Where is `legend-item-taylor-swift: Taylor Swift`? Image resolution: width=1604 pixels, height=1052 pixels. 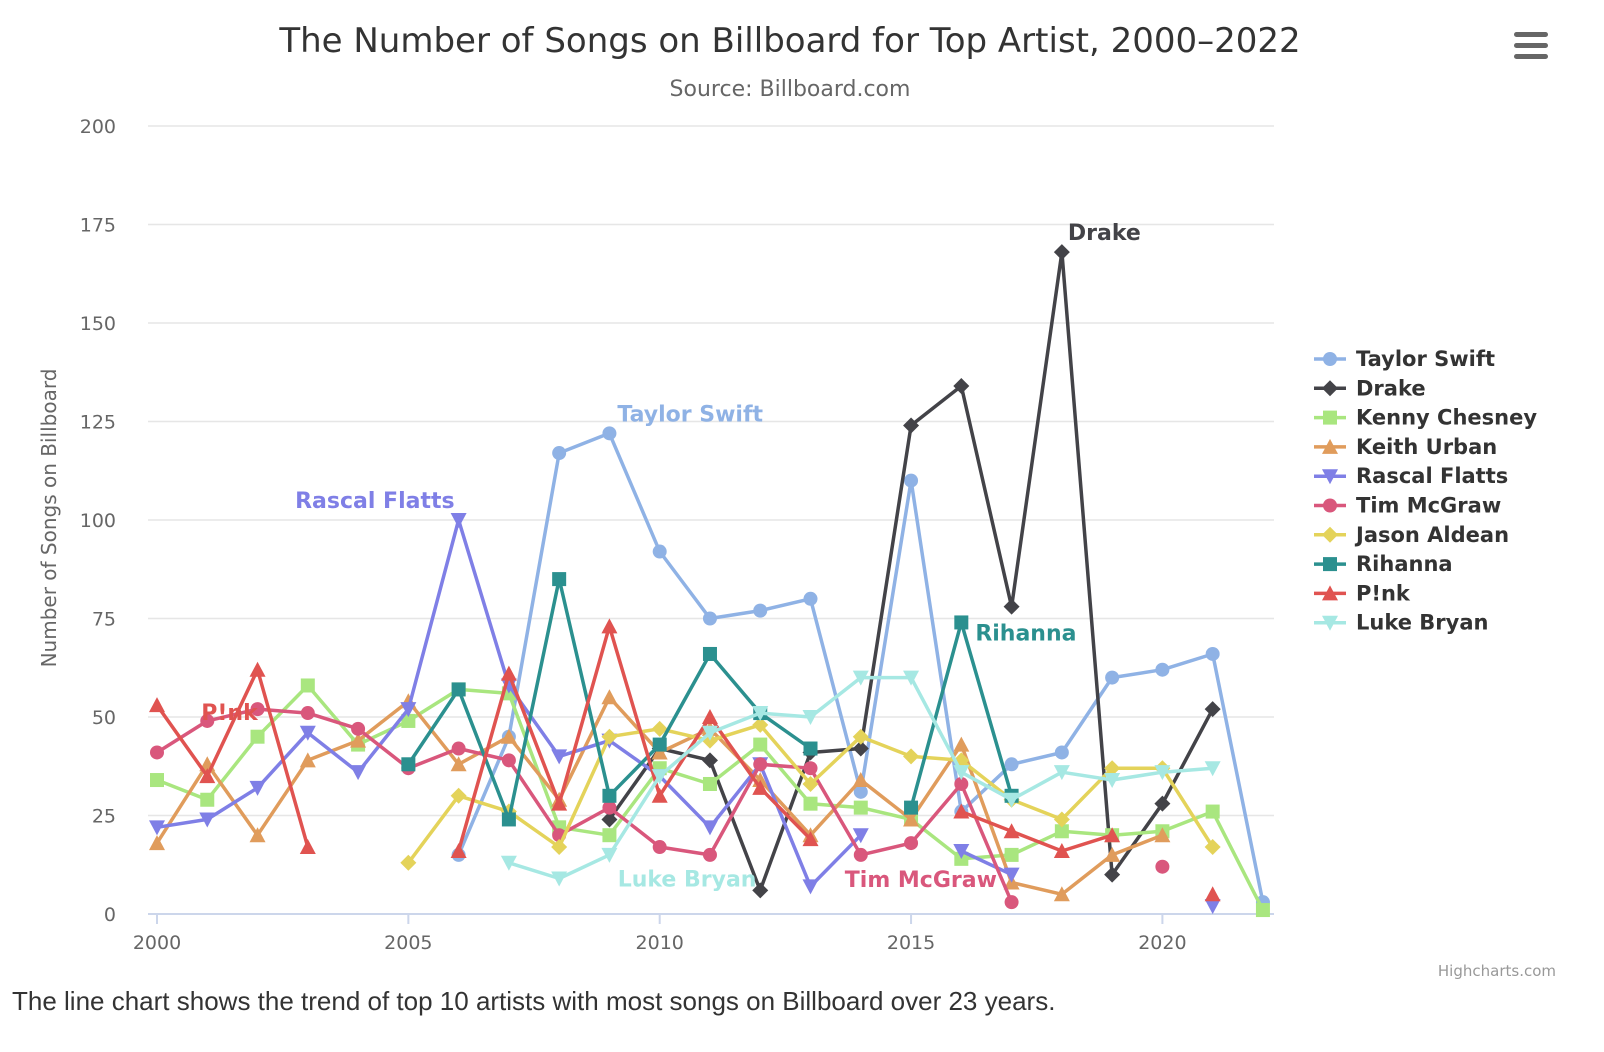
legend-item-taylor-swift: Taylor Swift is located at coordinates (1404, 359).